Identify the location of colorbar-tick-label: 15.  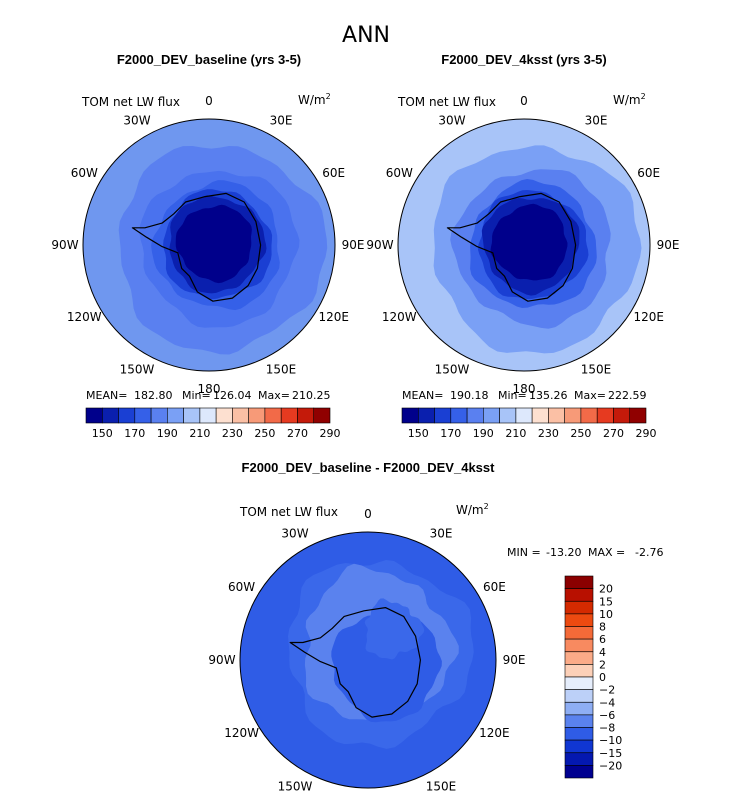
(606, 601).